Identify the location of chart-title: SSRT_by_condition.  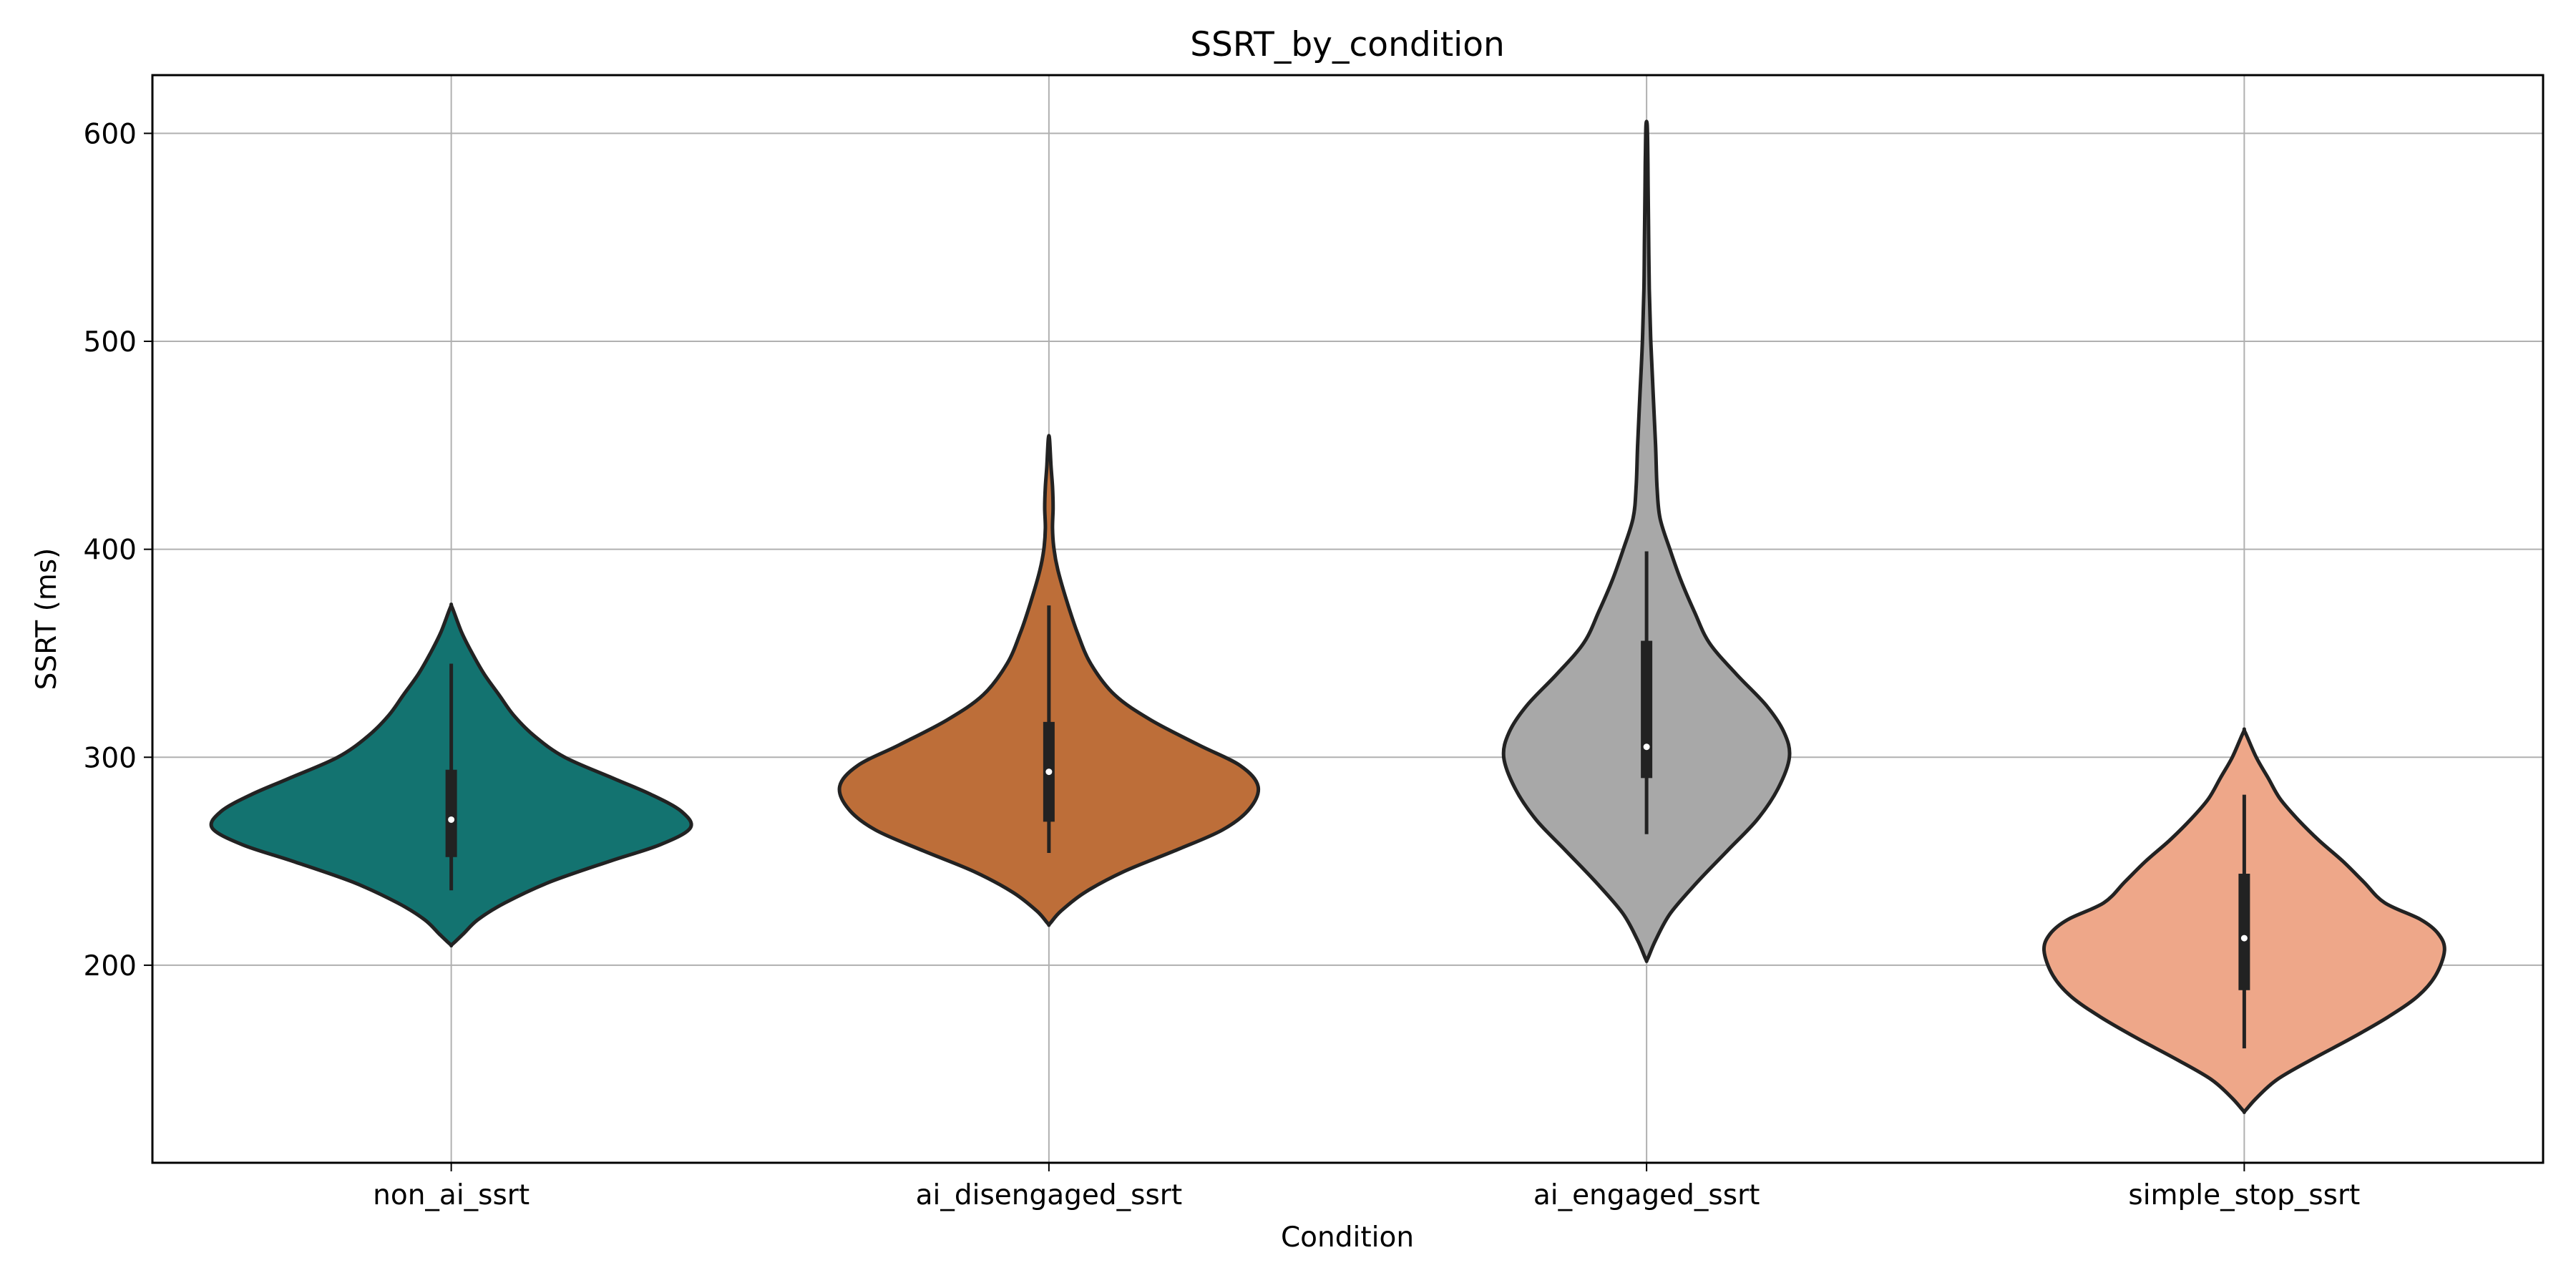
(1347, 44).